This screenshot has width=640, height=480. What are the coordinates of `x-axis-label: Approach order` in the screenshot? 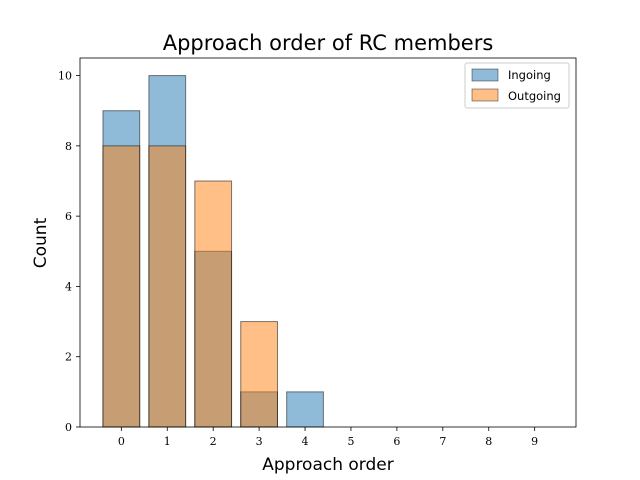 It's located at (328, 465).